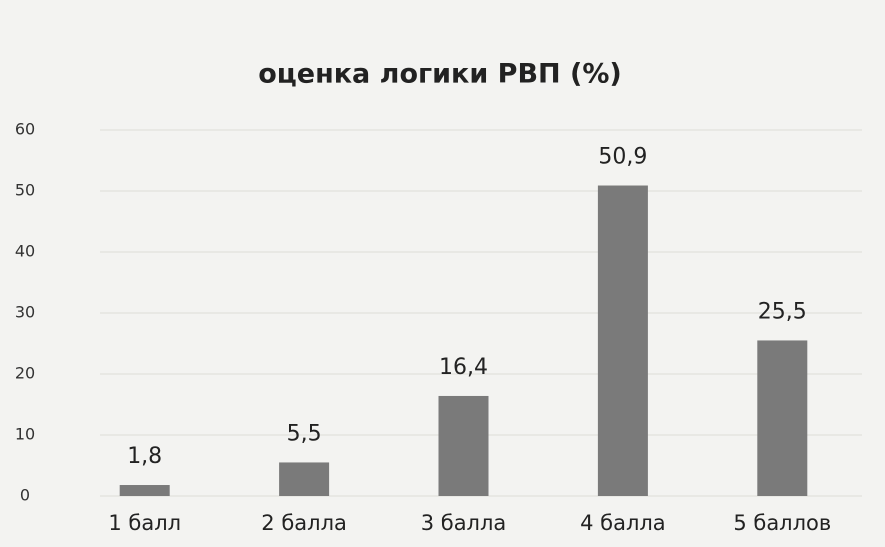 This screenshot has height=547, width=885. I want to click on y-tick-label: 0, so click(25, 495).